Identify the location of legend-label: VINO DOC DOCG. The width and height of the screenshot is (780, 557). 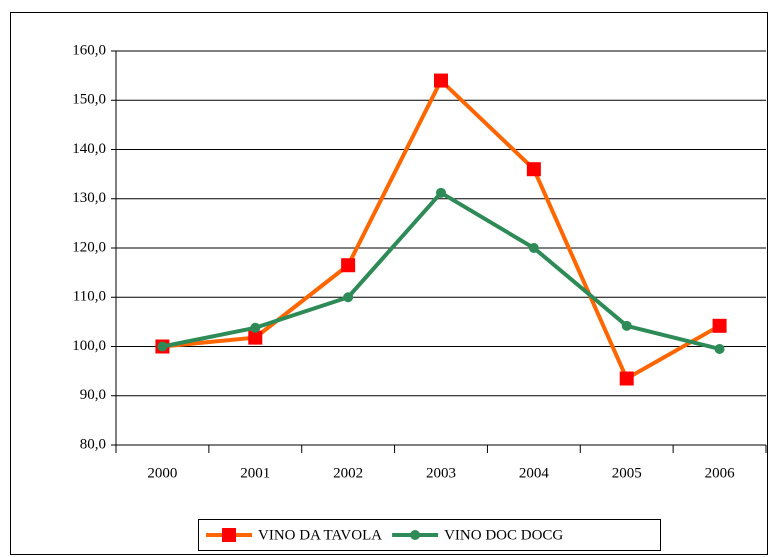
(503, 535).